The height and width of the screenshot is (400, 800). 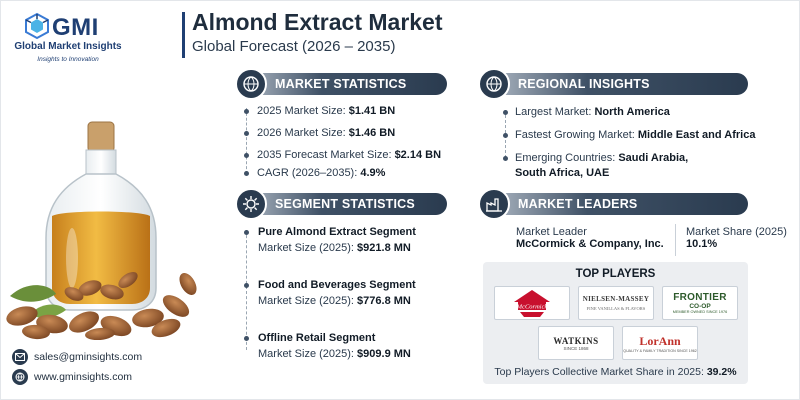 What do you see at coordinates (532, 303) in the screenshot?
I see `mccormick-logo: McCormick` at bounding box center [532, 303].